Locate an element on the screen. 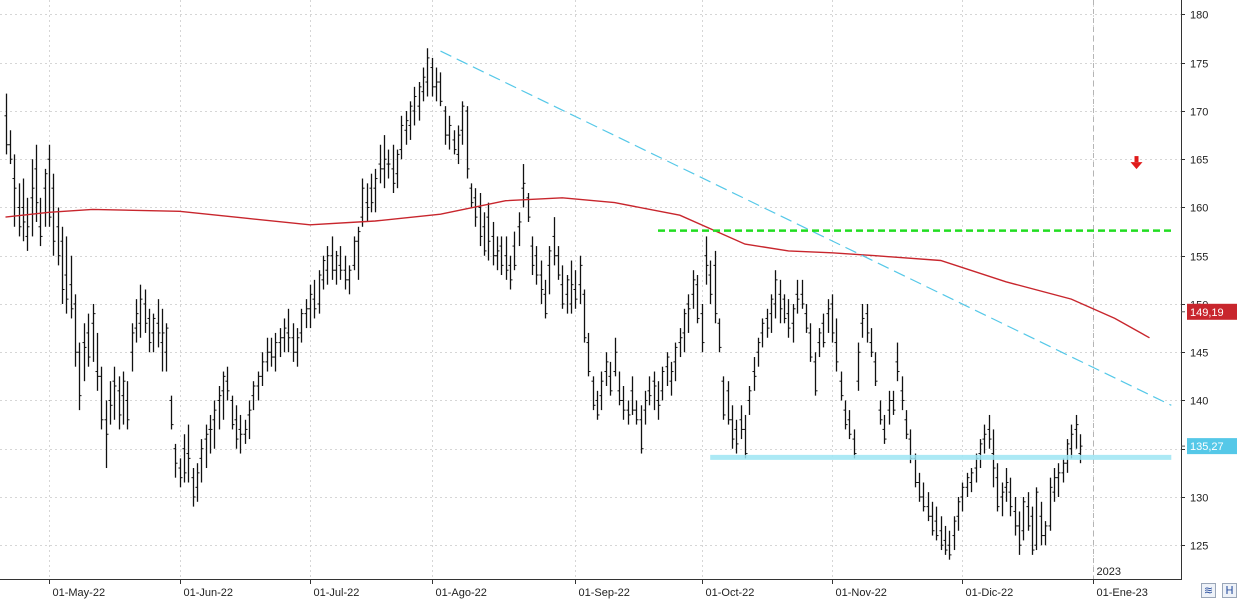 The width and height of the screenshot is (1245, 606). y-tick-label: 155 is located at coordinates (1199, 258).